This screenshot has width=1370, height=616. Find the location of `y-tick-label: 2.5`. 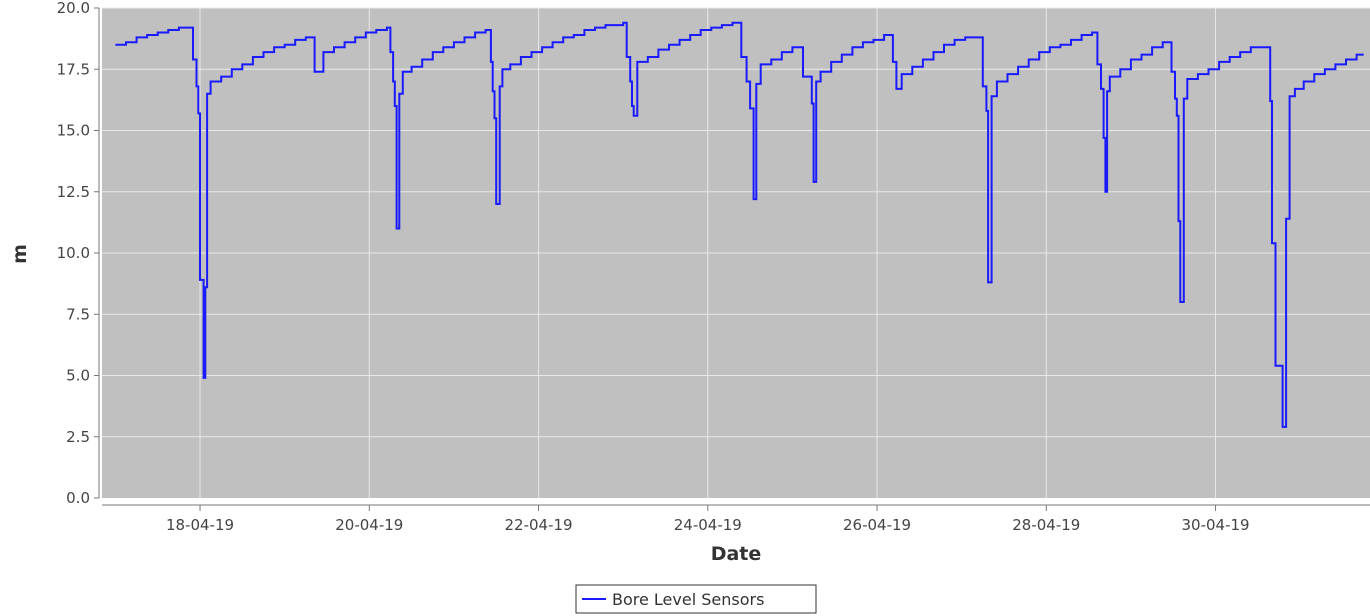

y-tick-label: 2.5 is located at coordinates (78, 437).